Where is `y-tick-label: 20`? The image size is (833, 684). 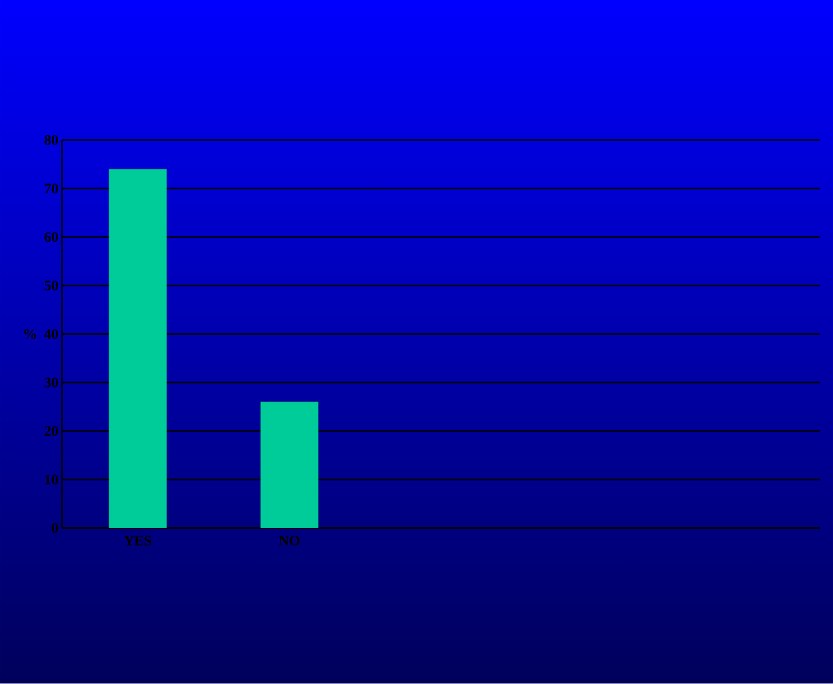
y-tick-label: 20 is located at coordinates (51, 431).